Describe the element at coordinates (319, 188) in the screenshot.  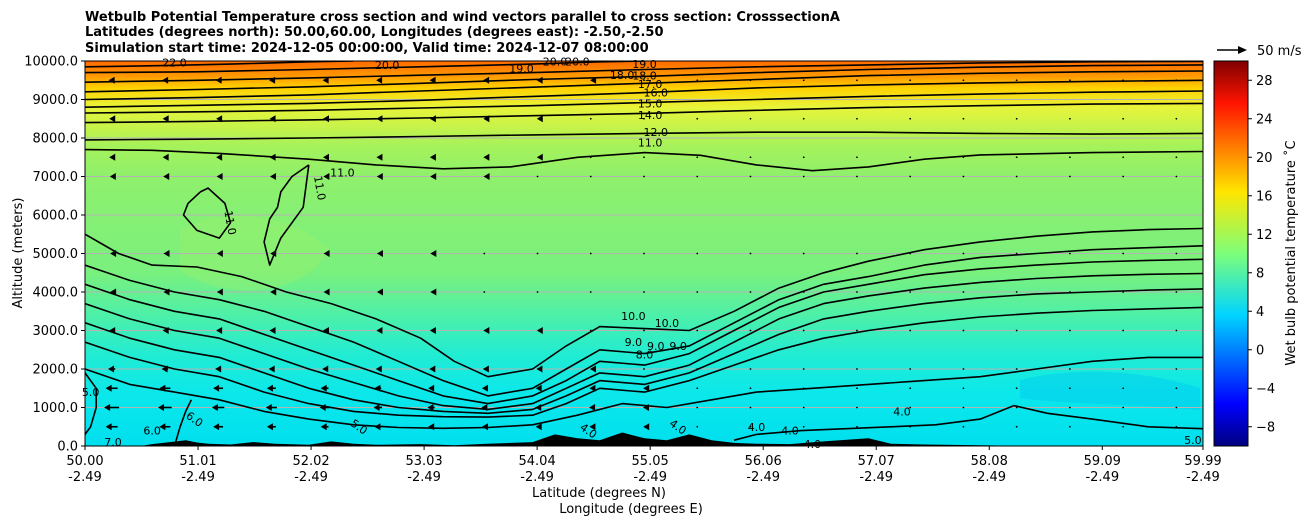
I see `contour-label: 11.0` at that location.